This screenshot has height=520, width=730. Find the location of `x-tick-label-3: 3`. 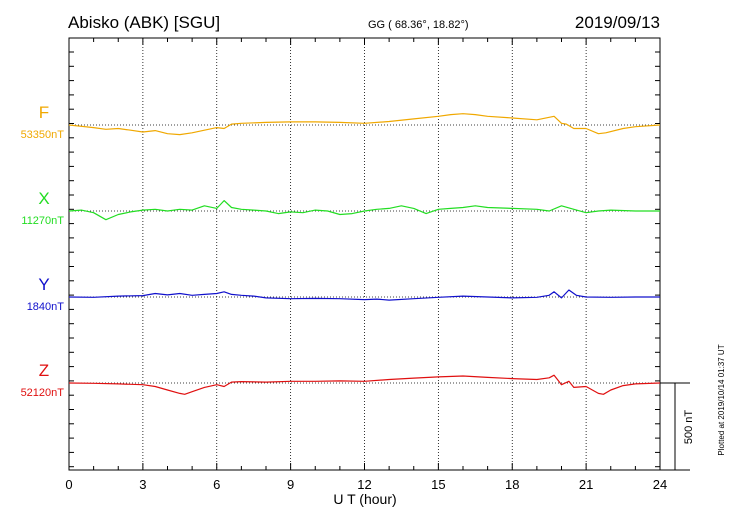

x-tick-label-3: 3 is located at coordinates (142, 484).